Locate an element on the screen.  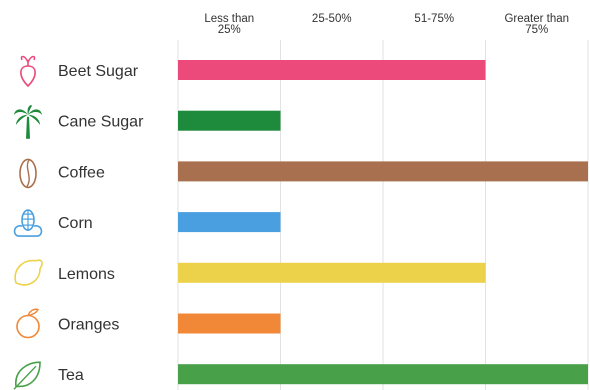
column-header-label: Less than is located at coordinates (229, 19).